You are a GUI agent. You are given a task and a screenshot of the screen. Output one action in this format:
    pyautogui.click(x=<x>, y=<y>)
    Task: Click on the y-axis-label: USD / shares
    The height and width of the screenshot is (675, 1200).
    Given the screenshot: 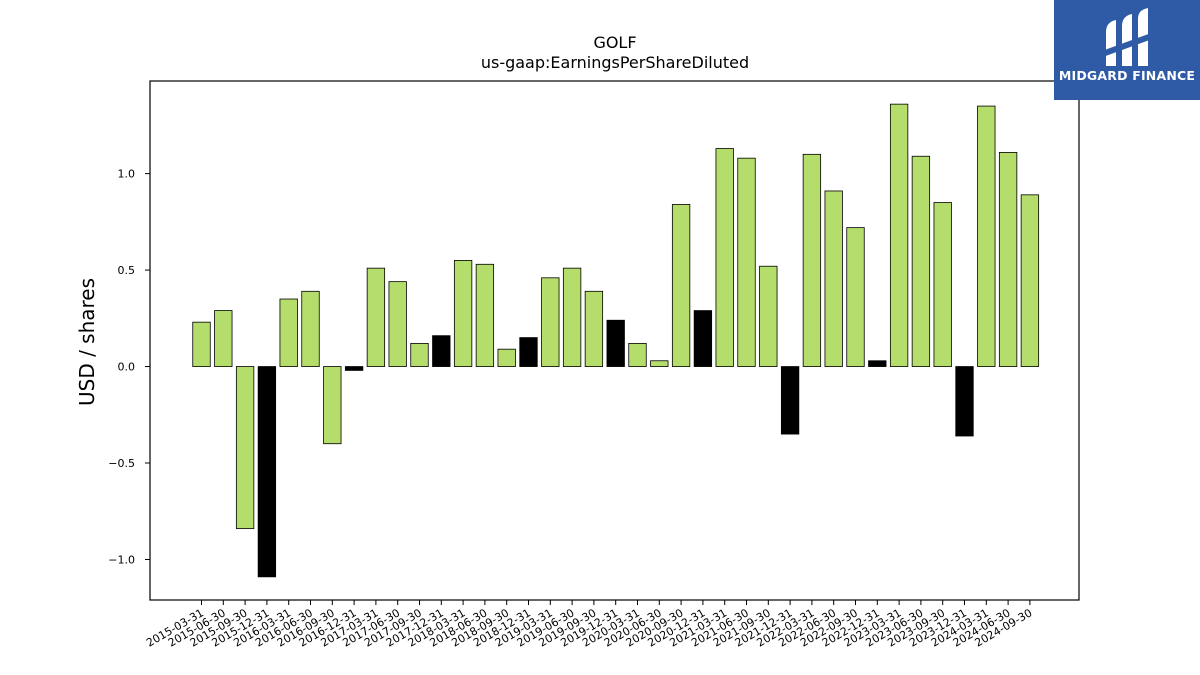 What is the action you would take?
    pyautogui.click(x=87, y=342)
    